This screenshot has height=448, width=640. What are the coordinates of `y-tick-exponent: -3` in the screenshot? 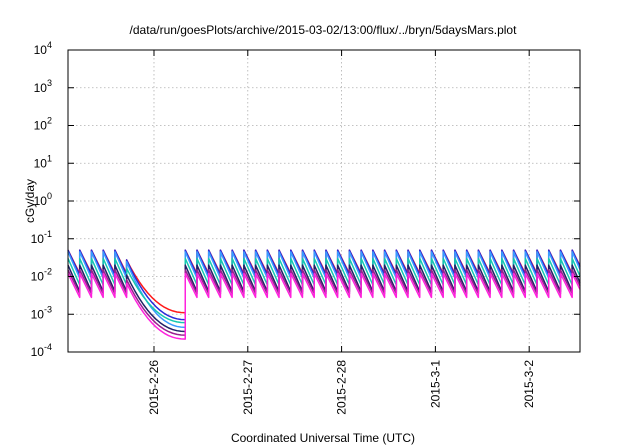 It's located at (48, 309).